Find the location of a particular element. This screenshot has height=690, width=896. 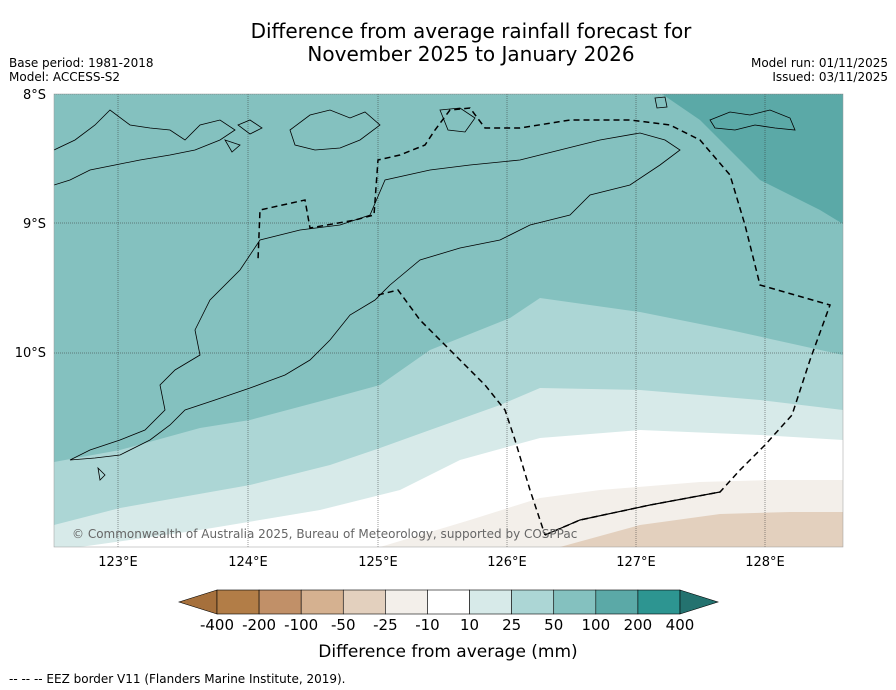

model-run: Model run: 01/11/2025 is located at coordinates (819, 63).